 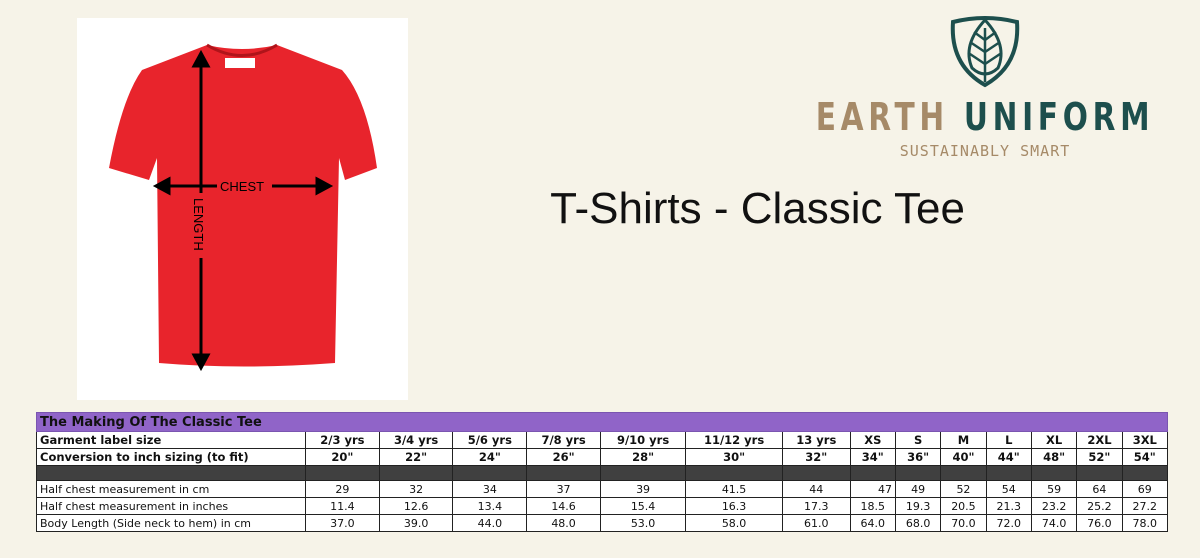 I want to click on table-cell: 44", so click(x=1008, y=457).